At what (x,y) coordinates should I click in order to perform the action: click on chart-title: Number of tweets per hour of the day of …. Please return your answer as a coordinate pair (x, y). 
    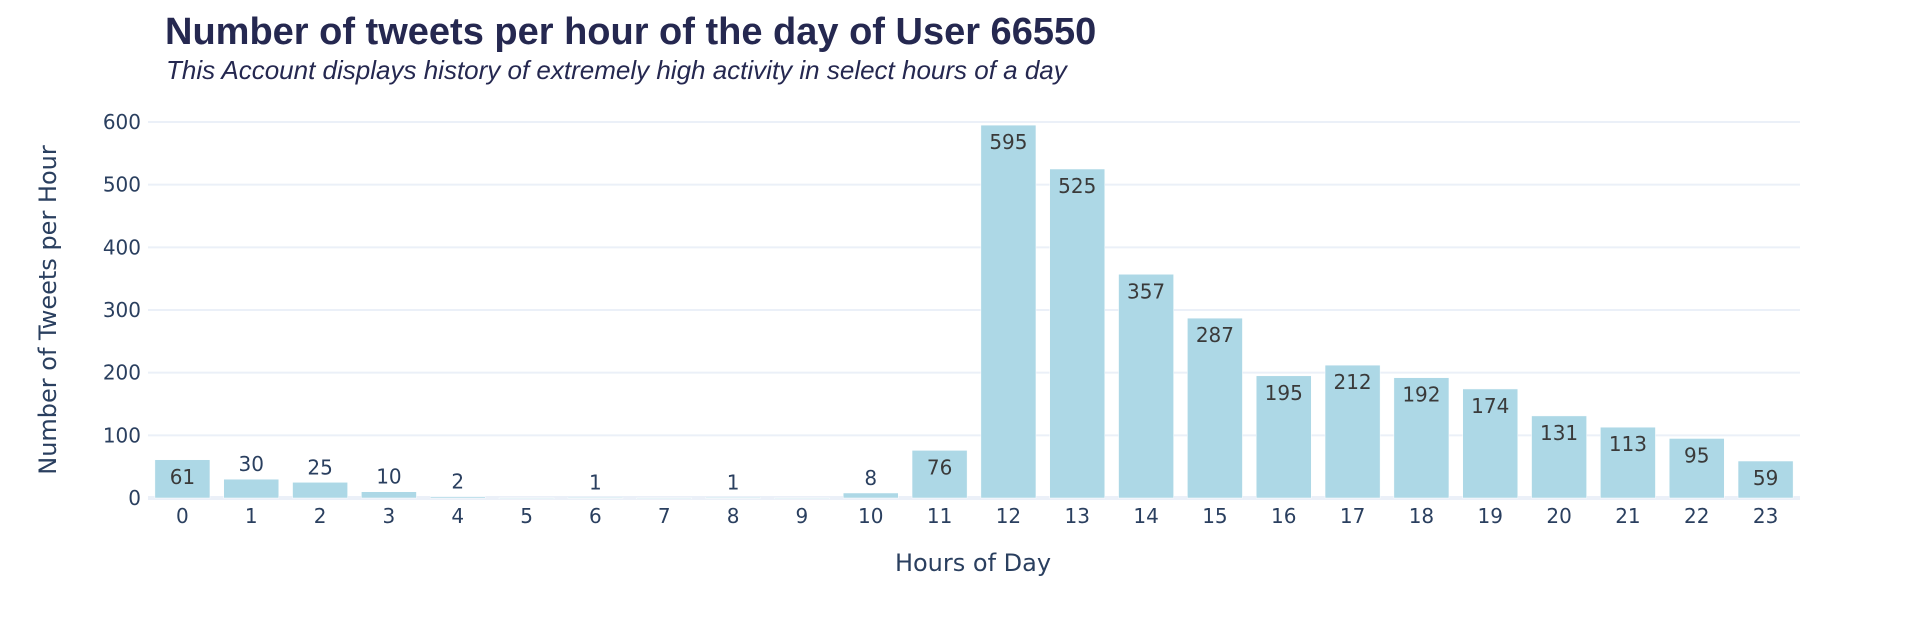
    Looking at the image, I should click on (630, 32).